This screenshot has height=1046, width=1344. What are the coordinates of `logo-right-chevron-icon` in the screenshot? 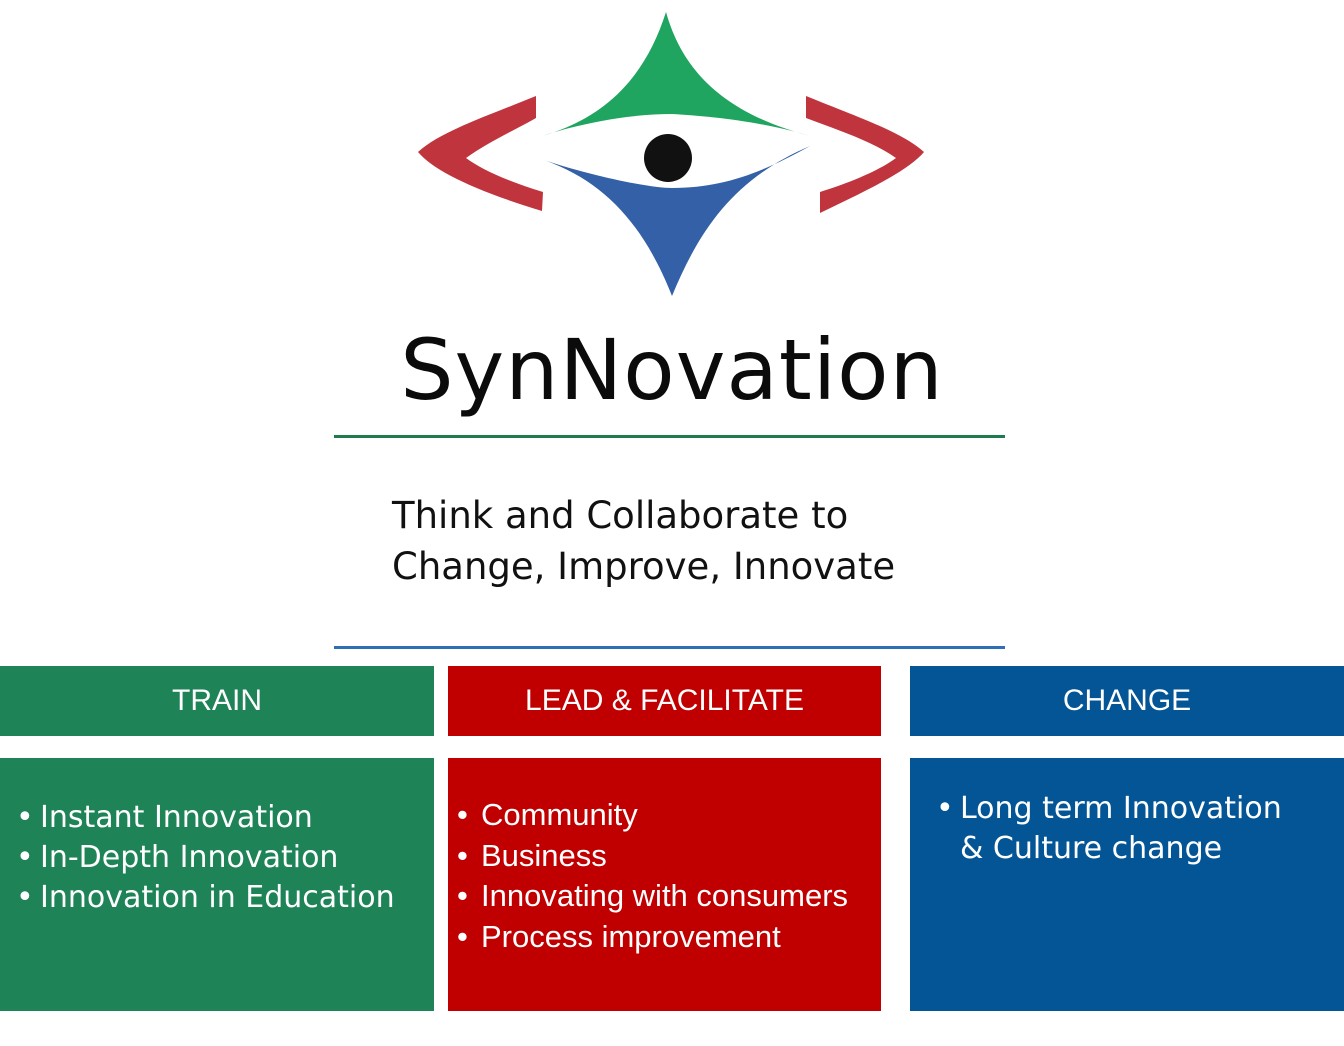 It's located at (865, 154).